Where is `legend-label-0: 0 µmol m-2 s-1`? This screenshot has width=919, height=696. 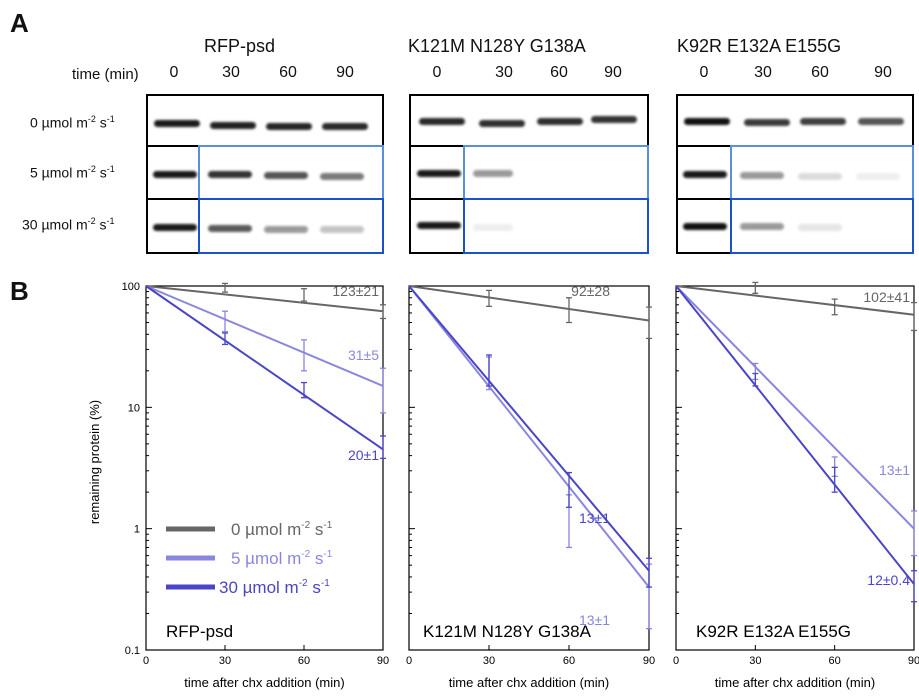
legend-label-0: 0 µmol m-2 s-1 is located at coordinates (282, 529).